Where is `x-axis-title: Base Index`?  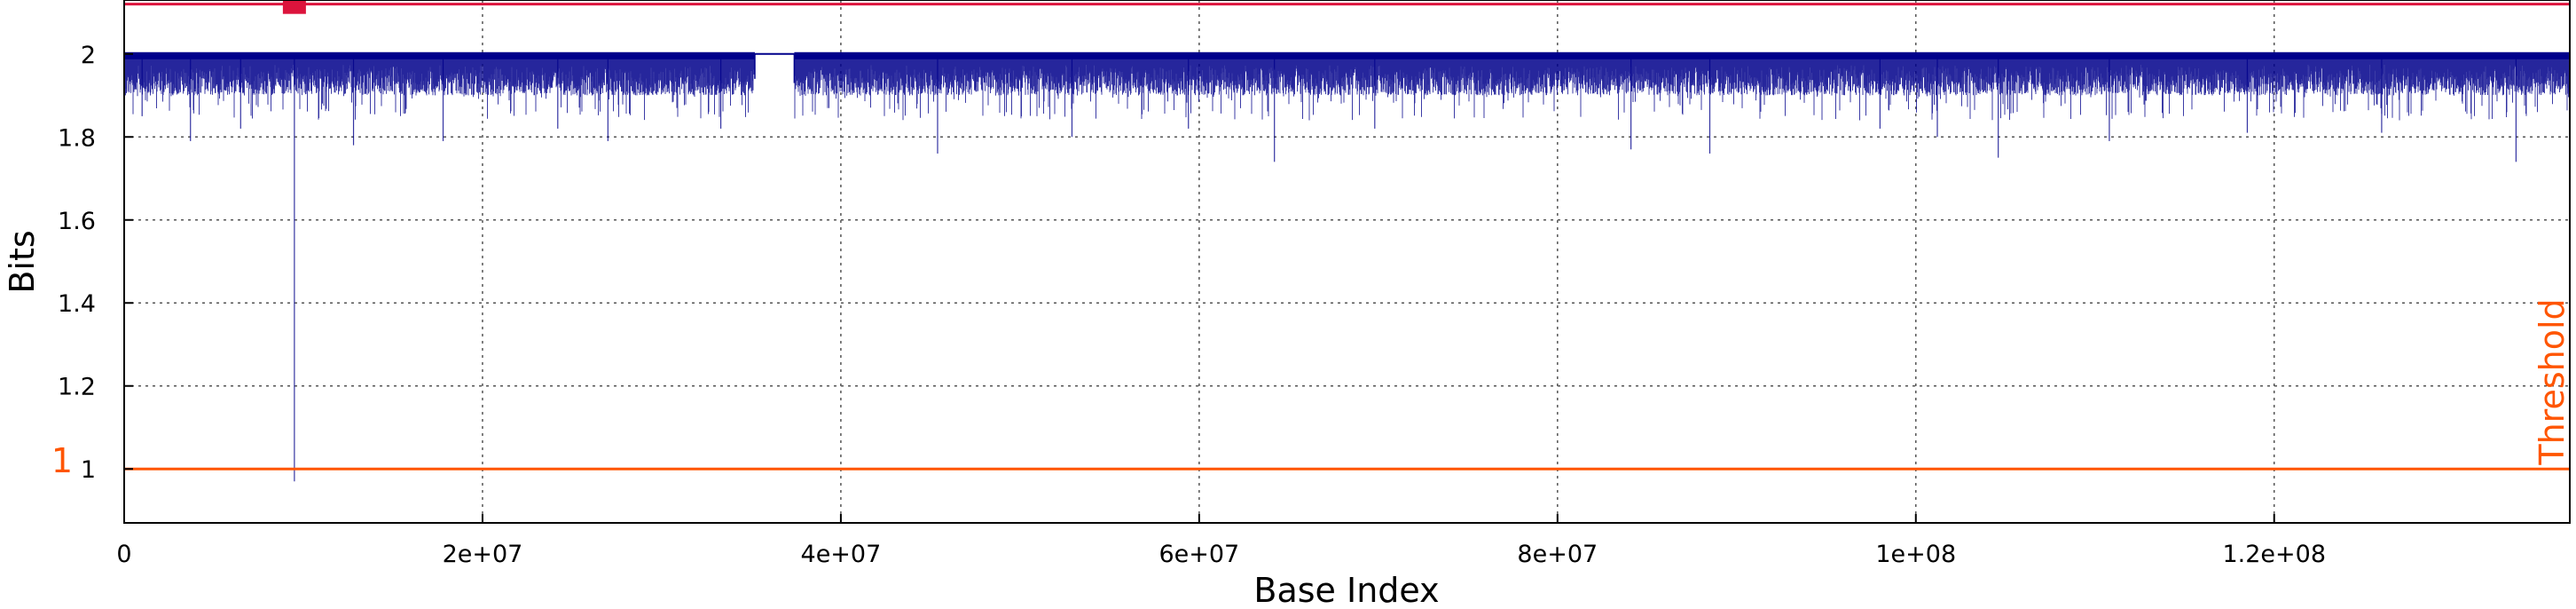
x-axis-title: Base Index is located at coordinates (1346, 590).